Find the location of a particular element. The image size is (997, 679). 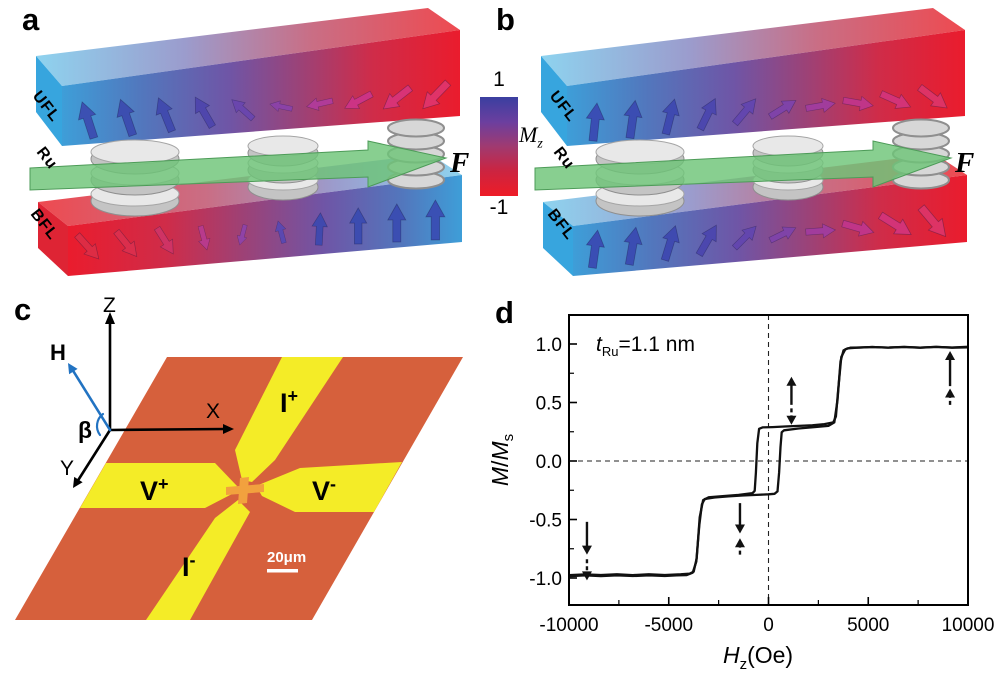

x-axis is located at coordinates (168, 429).